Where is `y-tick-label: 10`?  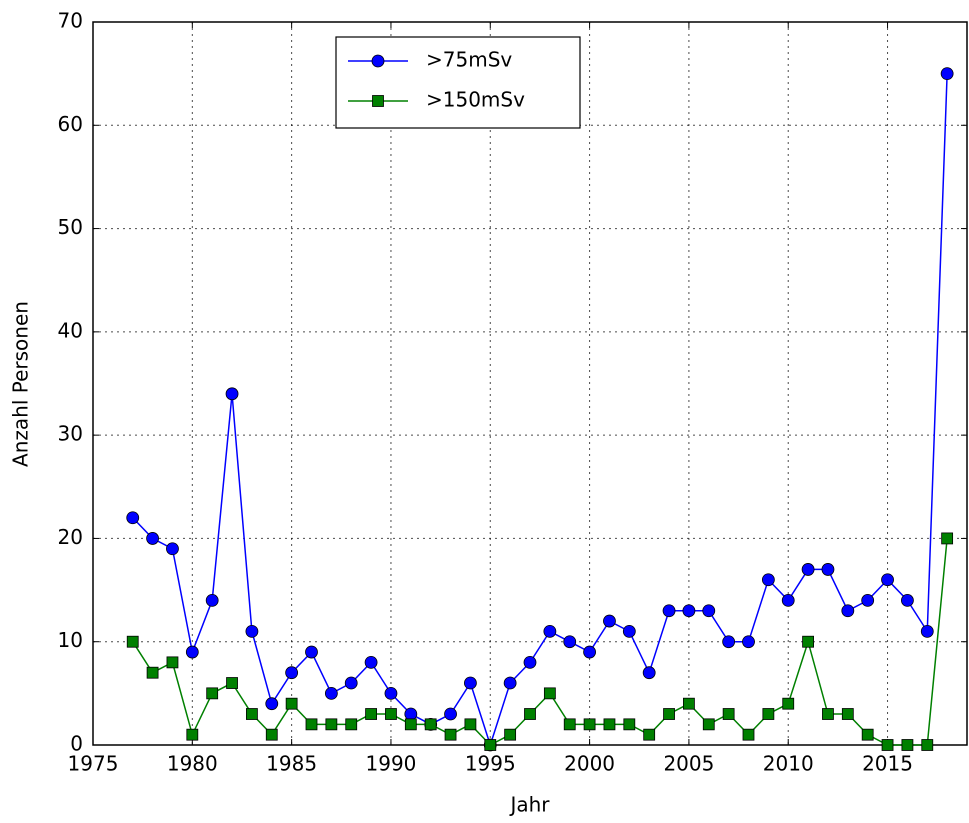
y-tick-label: 10 is located at coordinates (70, 640).